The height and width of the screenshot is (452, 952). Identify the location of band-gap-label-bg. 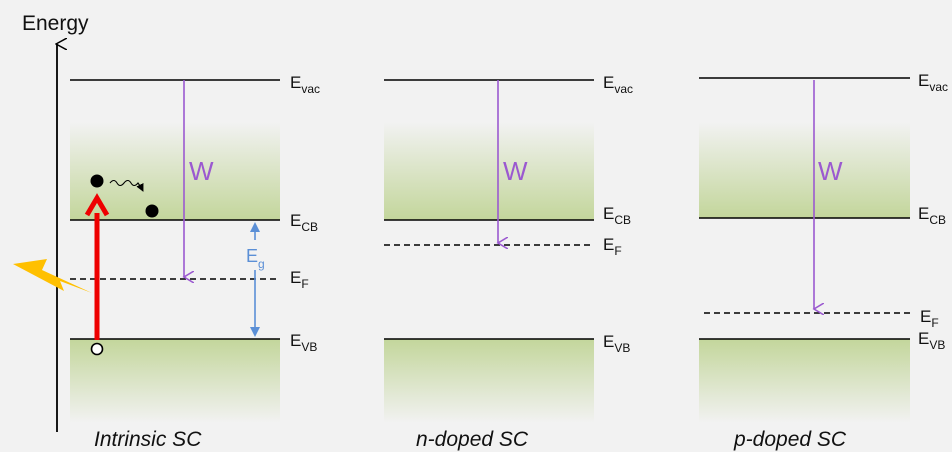
(256, 255).